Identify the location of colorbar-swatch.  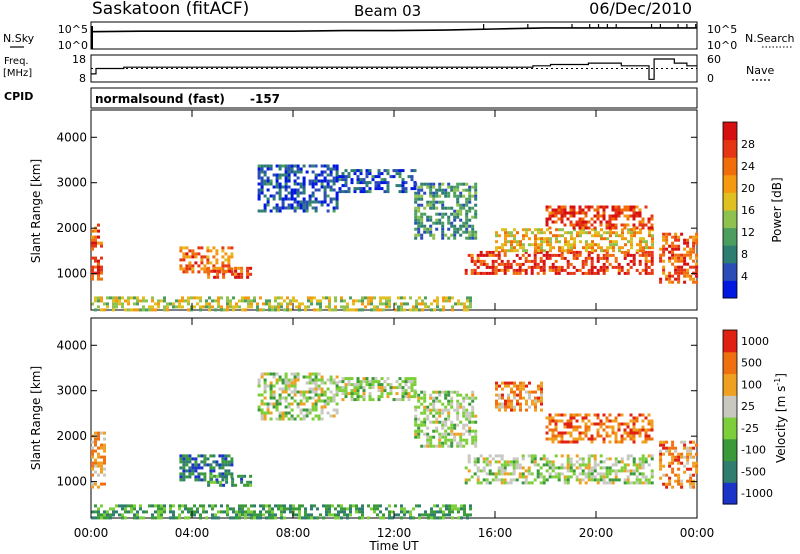
(730, 271).